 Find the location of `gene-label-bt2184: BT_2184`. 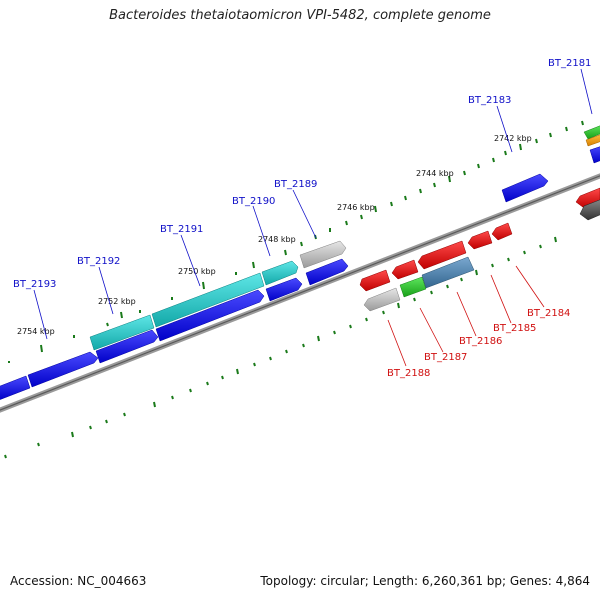

gene-label-bt2184: BT_2184 is located at coordinates (548, 313).